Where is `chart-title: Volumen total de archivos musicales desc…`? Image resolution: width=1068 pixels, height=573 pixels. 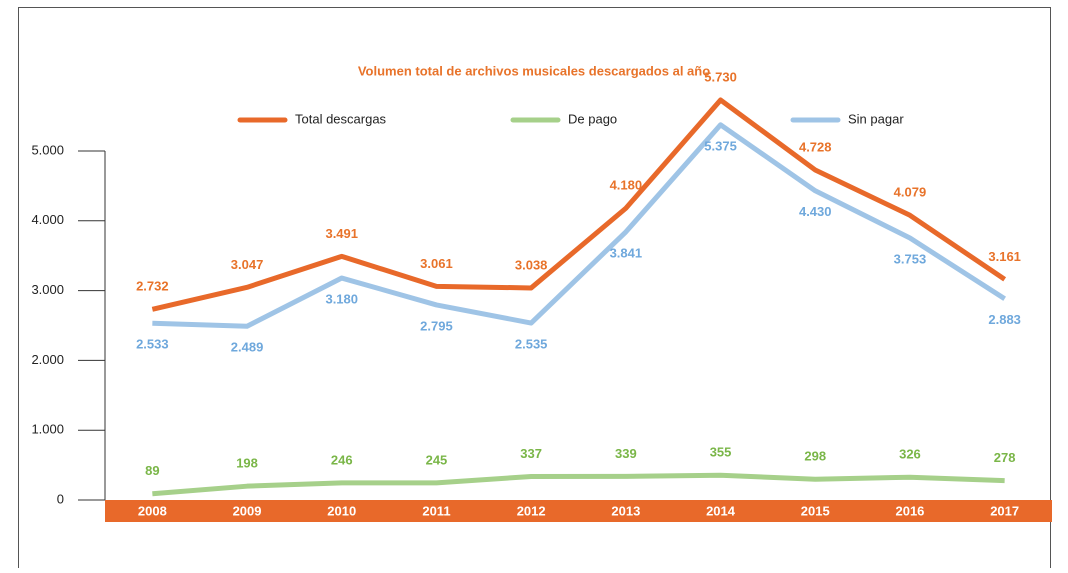 chart-title: Volumen total de archivos musicales desc… is located at coordinates (534, 70).